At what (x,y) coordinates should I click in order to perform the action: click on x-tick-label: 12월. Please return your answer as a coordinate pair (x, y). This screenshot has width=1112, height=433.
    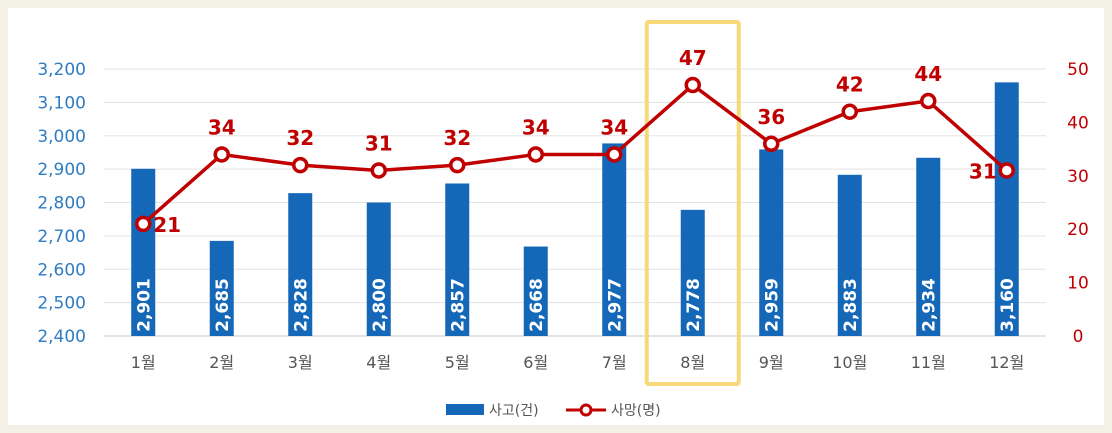
    Looking at the image, I should click on (1006, 362).